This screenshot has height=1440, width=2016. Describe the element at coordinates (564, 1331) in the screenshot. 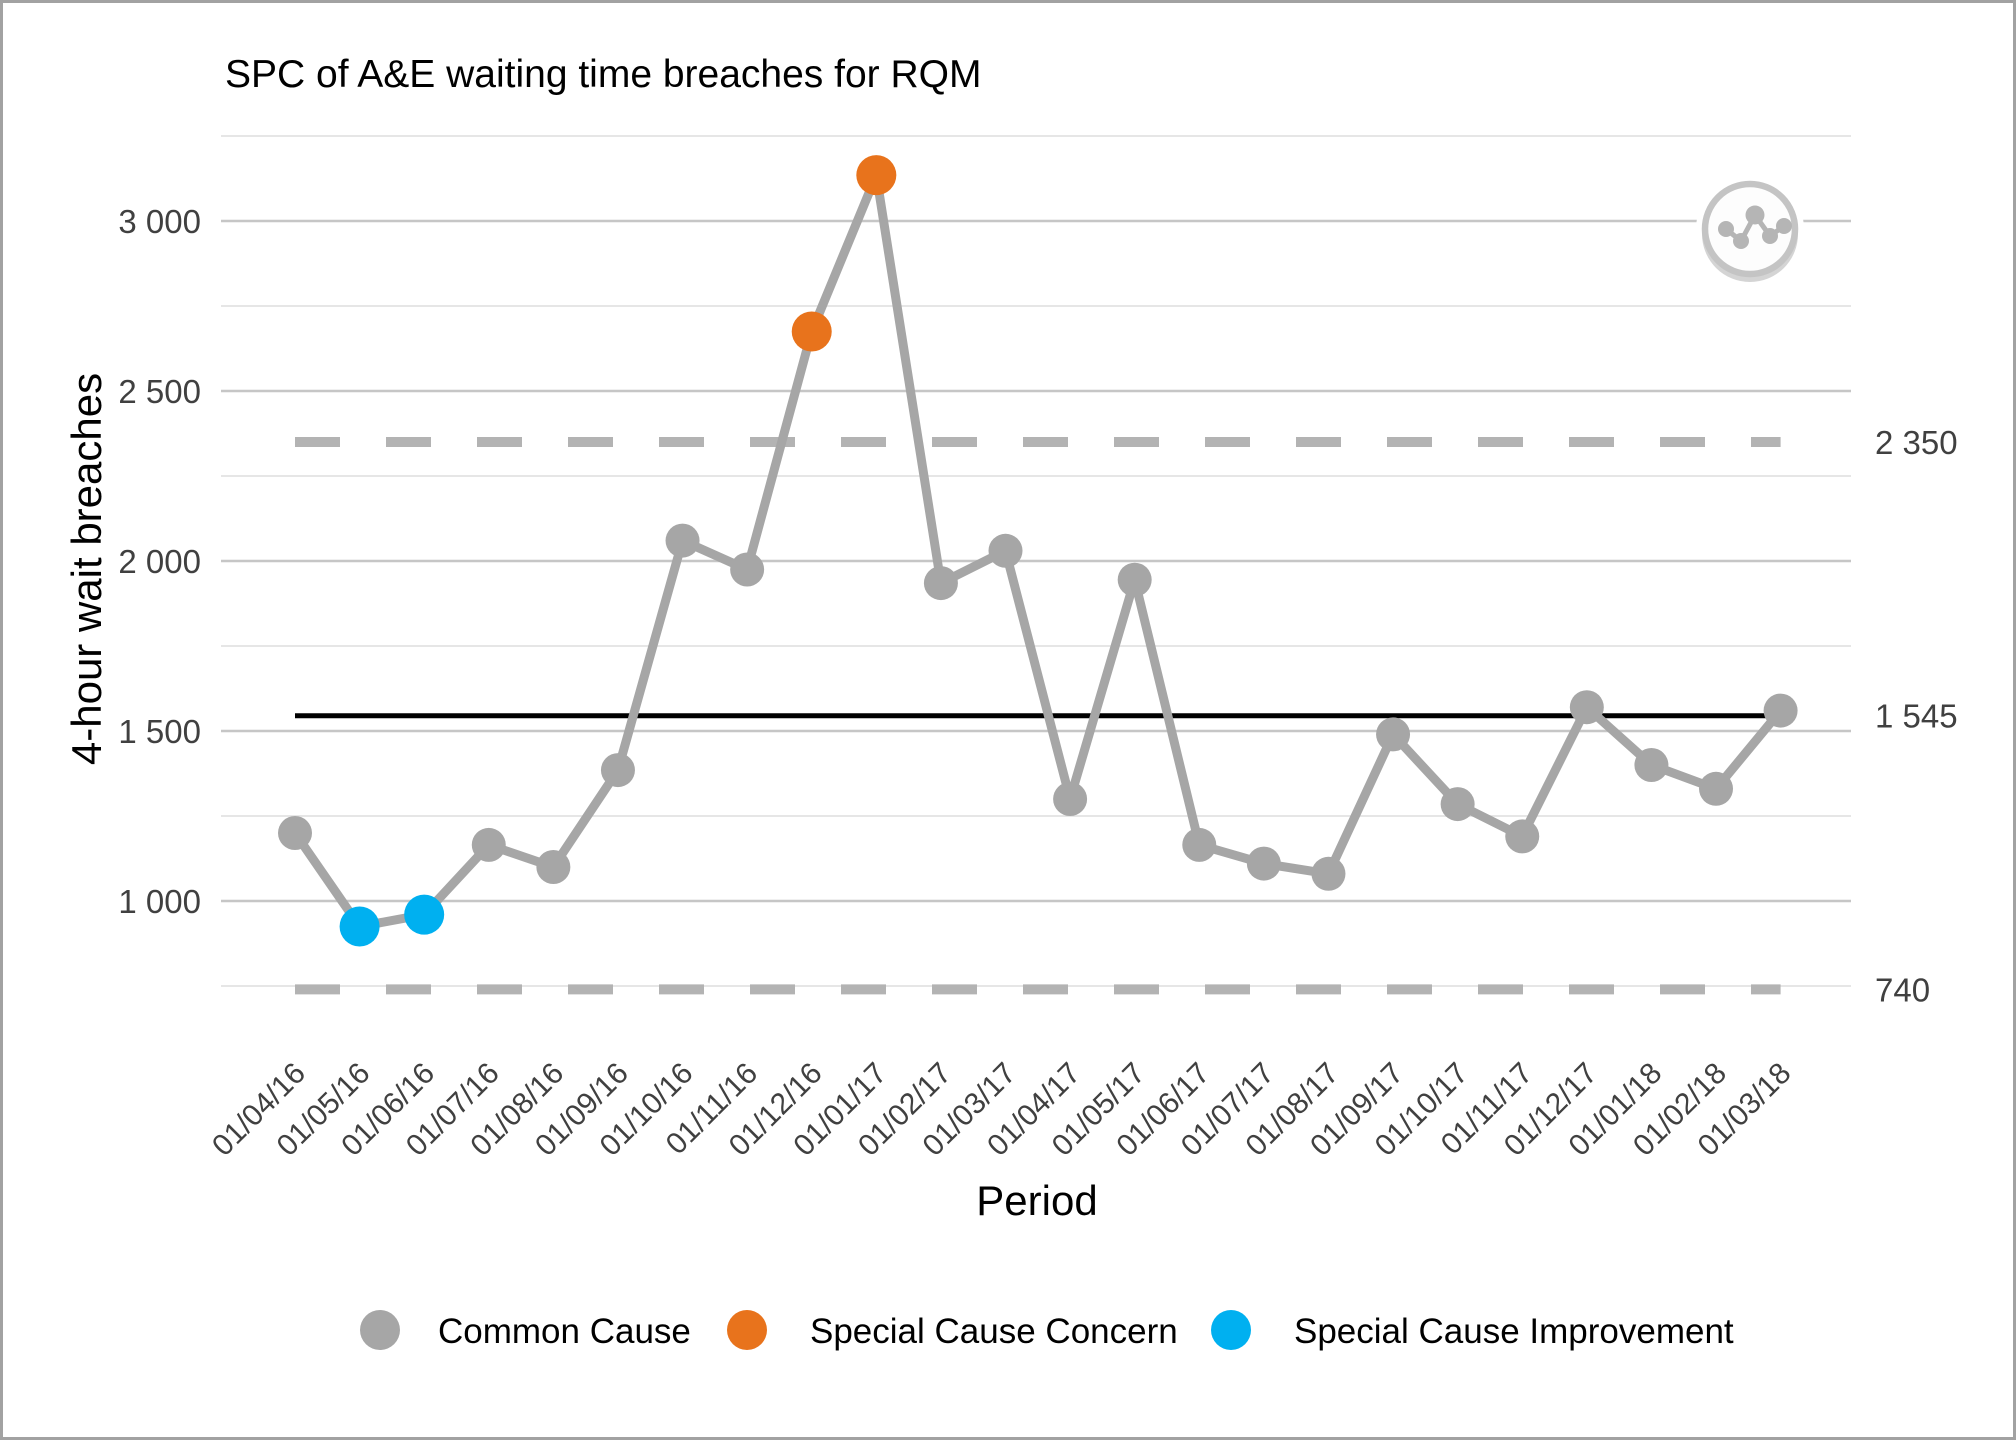

I see `legend-label-common-cause: Common Cause` at that location.